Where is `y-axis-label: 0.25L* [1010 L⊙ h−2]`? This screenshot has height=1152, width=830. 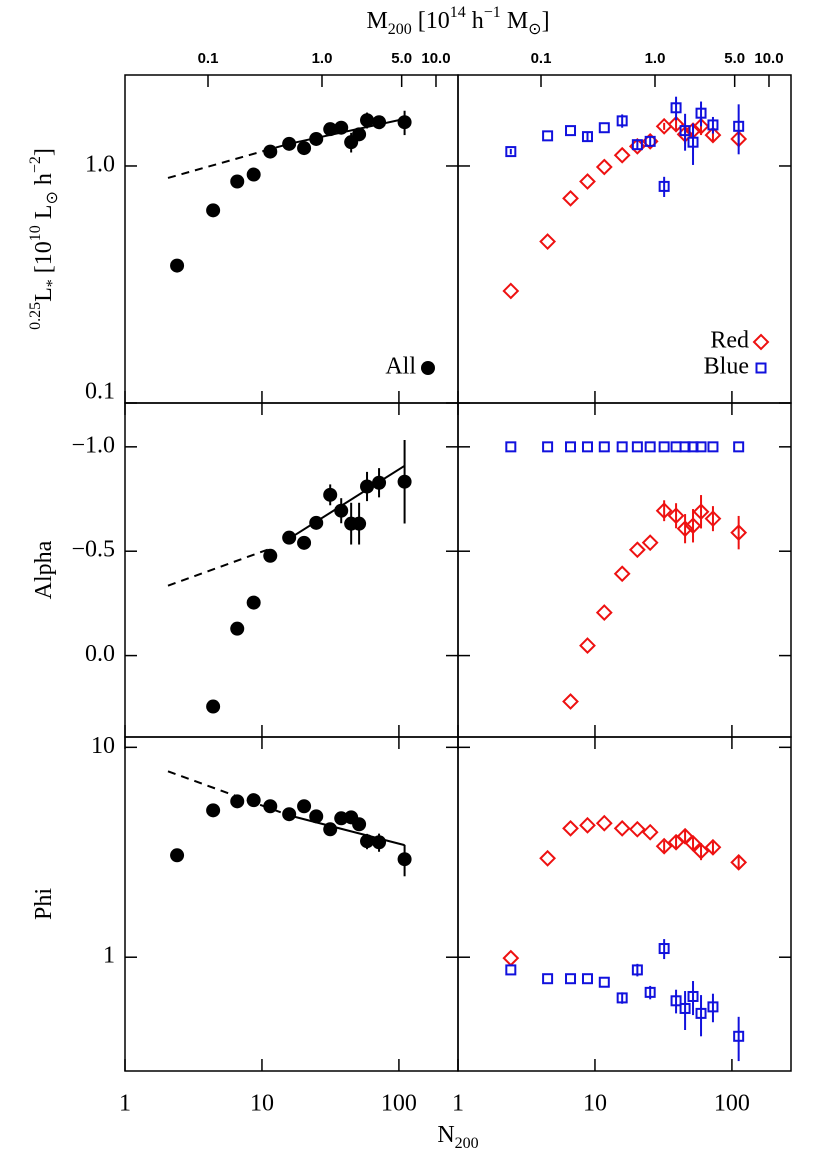
y-axis-label: 0.25L* [1010 L⊙ h−2] is located at coordinates (44, 239).